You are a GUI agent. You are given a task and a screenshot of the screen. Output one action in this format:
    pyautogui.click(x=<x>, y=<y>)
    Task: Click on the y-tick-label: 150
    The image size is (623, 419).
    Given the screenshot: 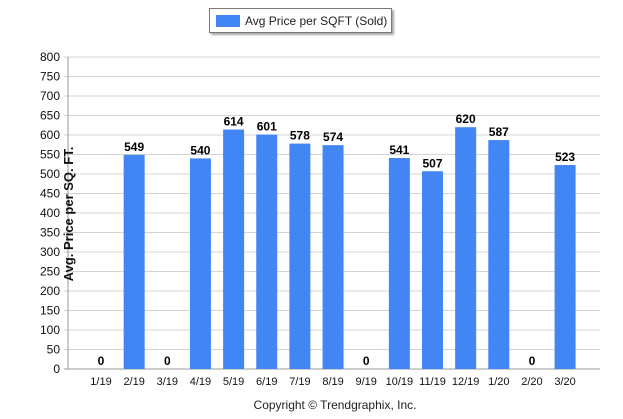 What is the action you would take?
    pyautogui.click(x=50, y=311)
    